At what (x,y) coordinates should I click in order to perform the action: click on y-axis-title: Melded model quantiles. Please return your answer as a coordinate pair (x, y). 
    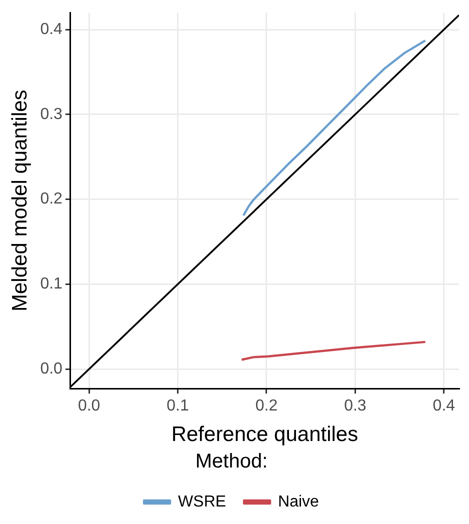
    Looking at the image, I should click on (20, 201).